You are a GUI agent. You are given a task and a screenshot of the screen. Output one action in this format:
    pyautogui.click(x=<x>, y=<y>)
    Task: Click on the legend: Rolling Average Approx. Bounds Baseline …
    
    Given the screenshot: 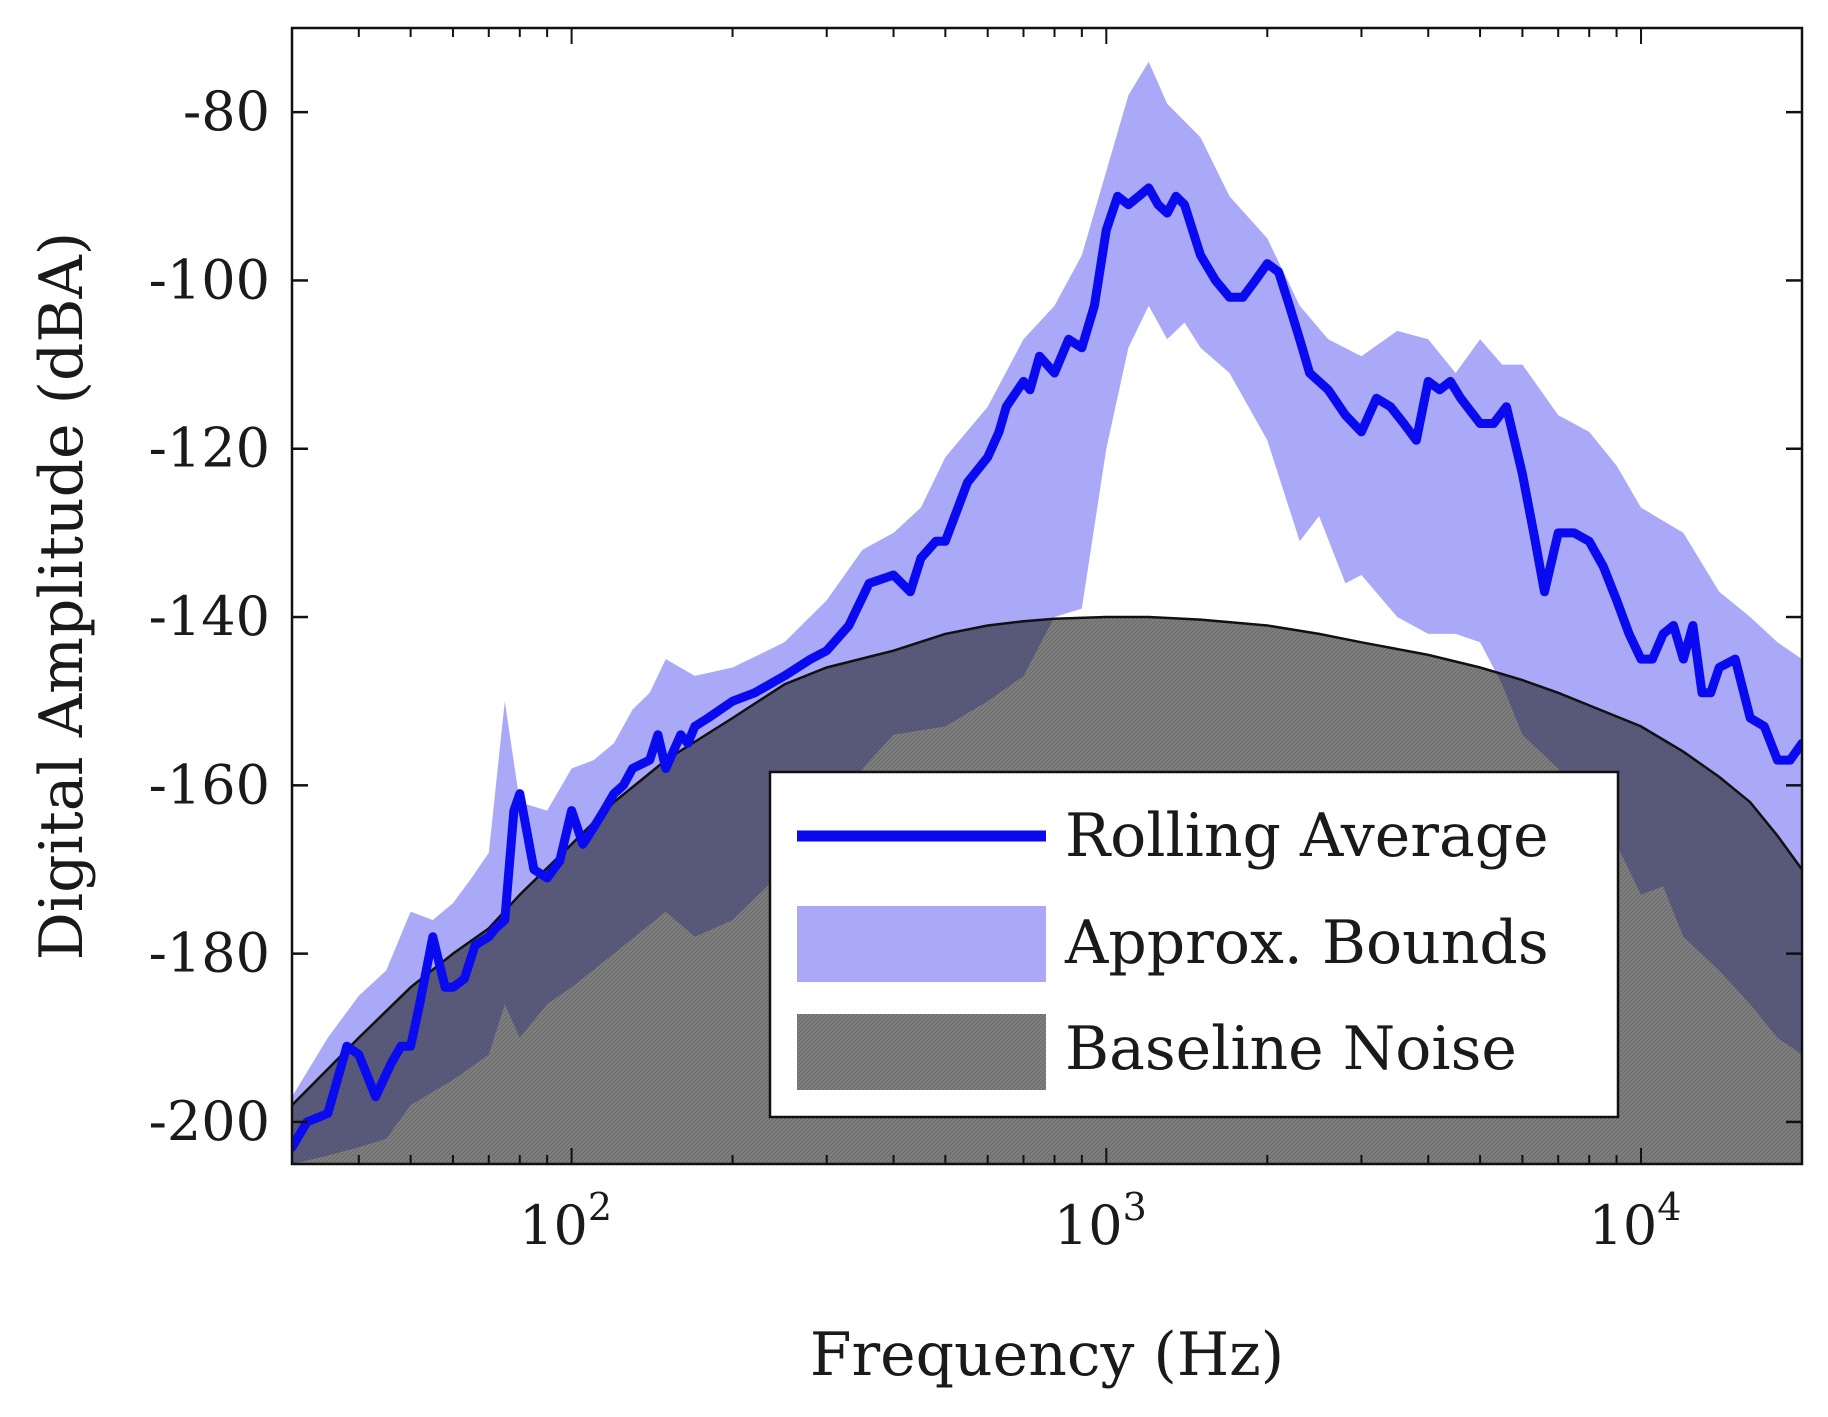 What is the action you would take?
    pyautogui.click(x=1194, y=944)
    